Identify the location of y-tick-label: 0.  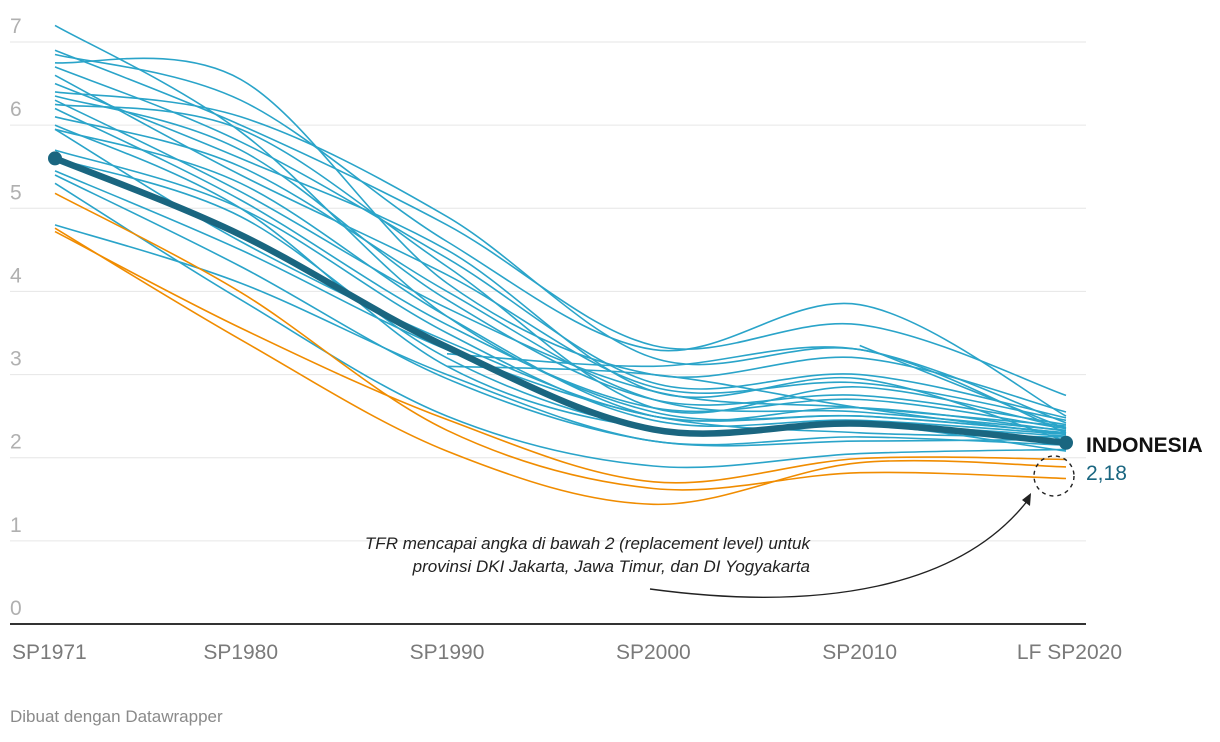
(16, 608).